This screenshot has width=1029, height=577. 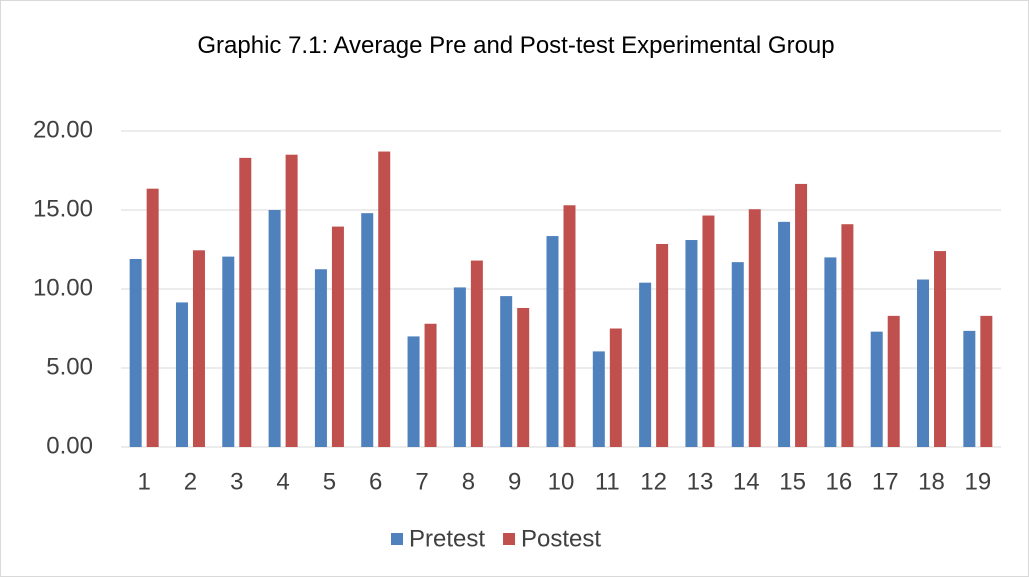 I want to click on legend-label: Postest, so click(x=561, y=538).